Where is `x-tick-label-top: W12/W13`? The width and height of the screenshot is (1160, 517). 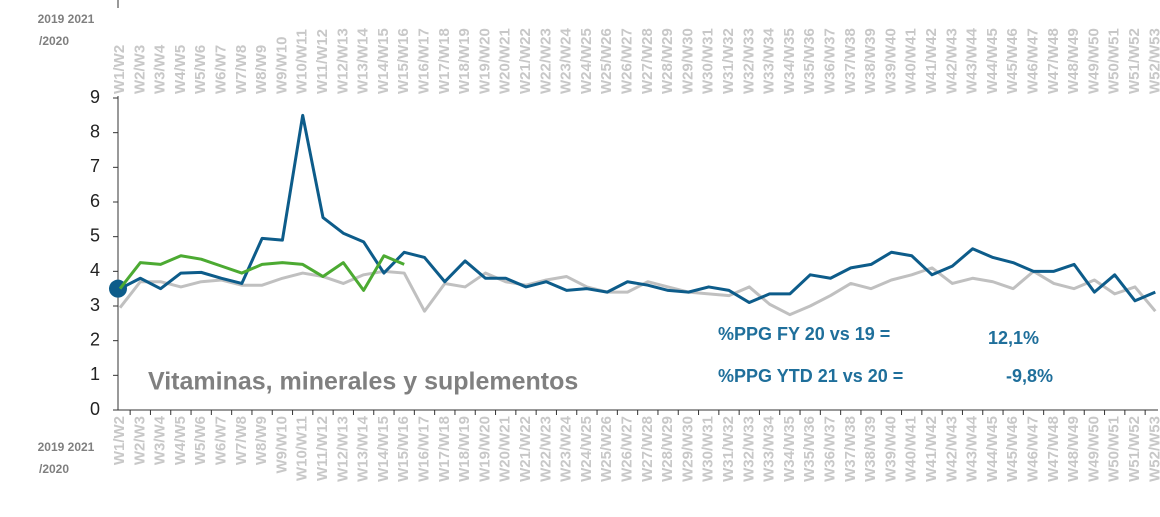 x-tick-label-top: W12/W13 is located at coordinates (342, 61).